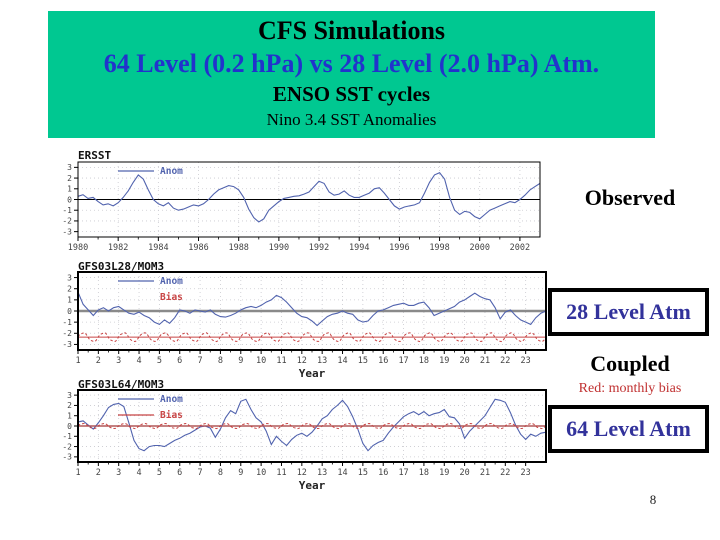  What do you see at coordinates (351, 94) in the screenshot?
I see `slide-line3: ENSO SST cycles` at bounding box center [351, 94].